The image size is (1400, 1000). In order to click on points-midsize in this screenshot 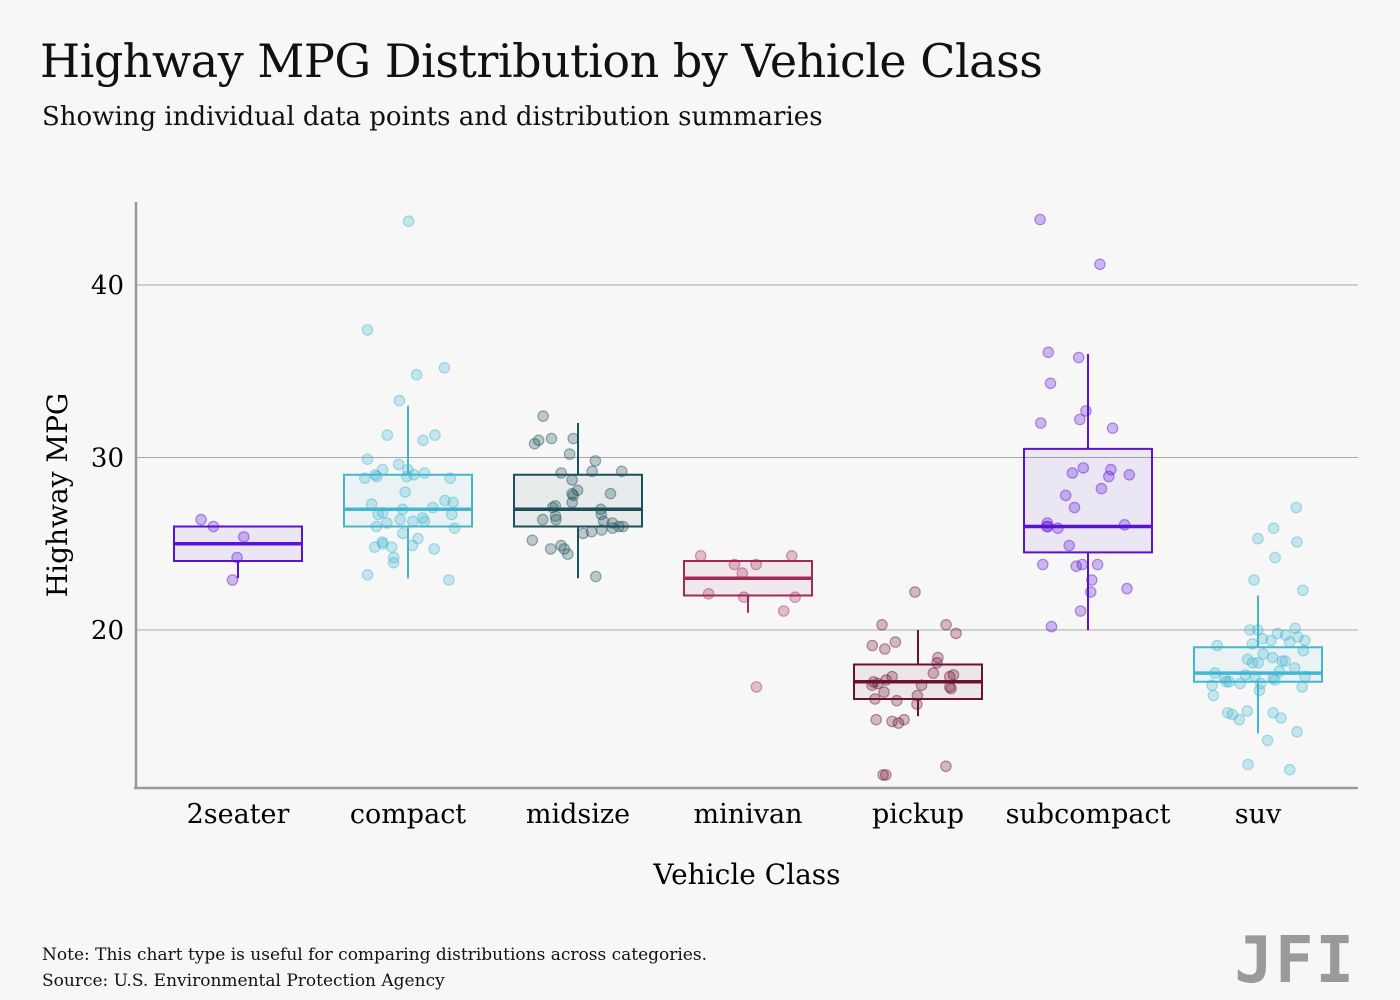, I will do `click(577, 496)`.